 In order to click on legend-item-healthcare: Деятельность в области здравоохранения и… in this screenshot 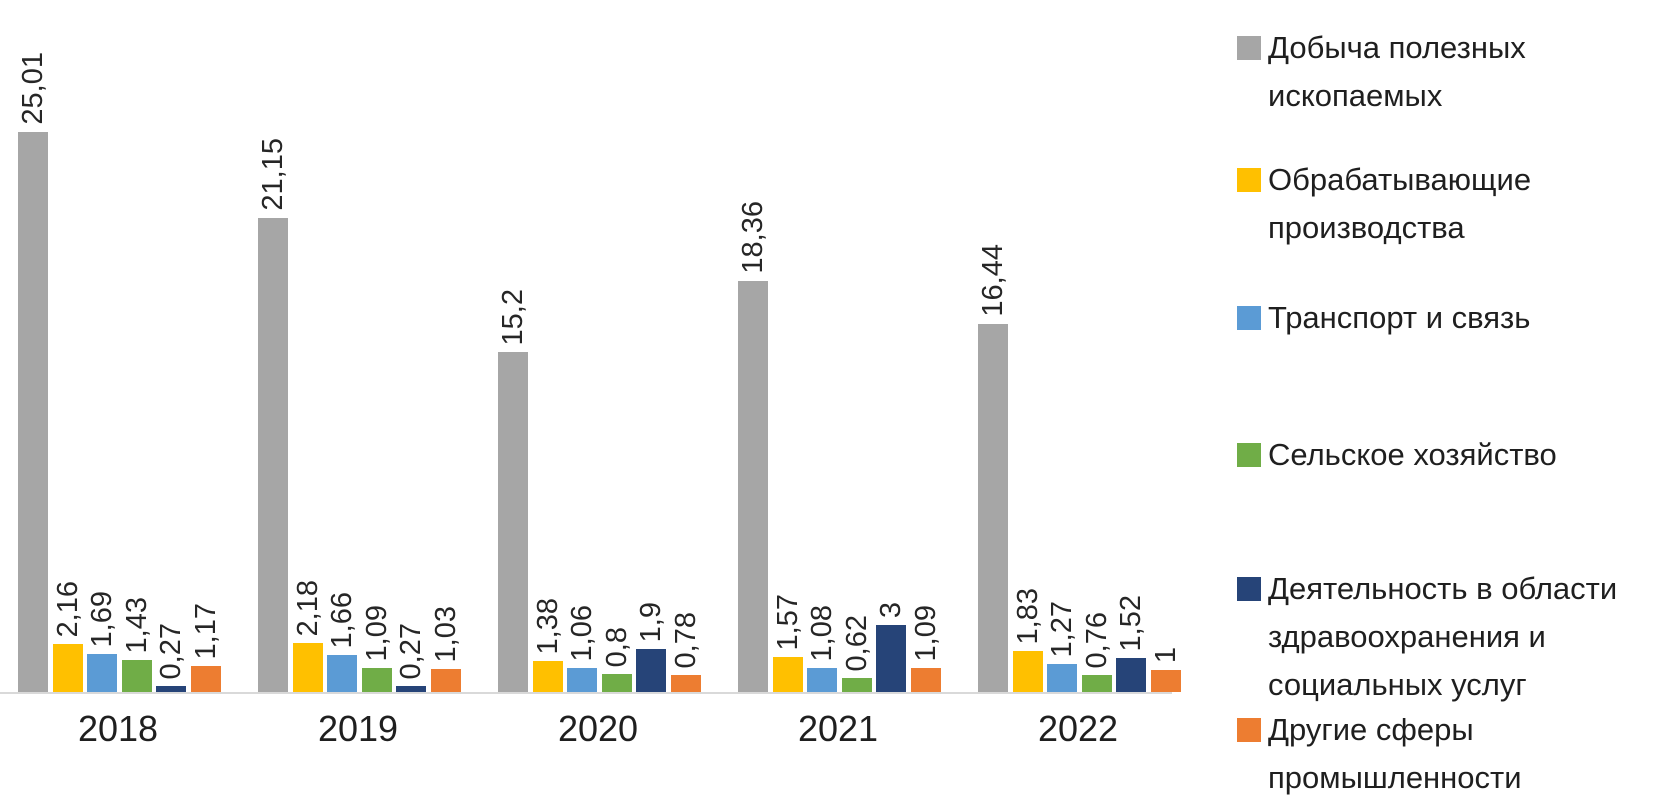, I will do `click(1427, 637)`.